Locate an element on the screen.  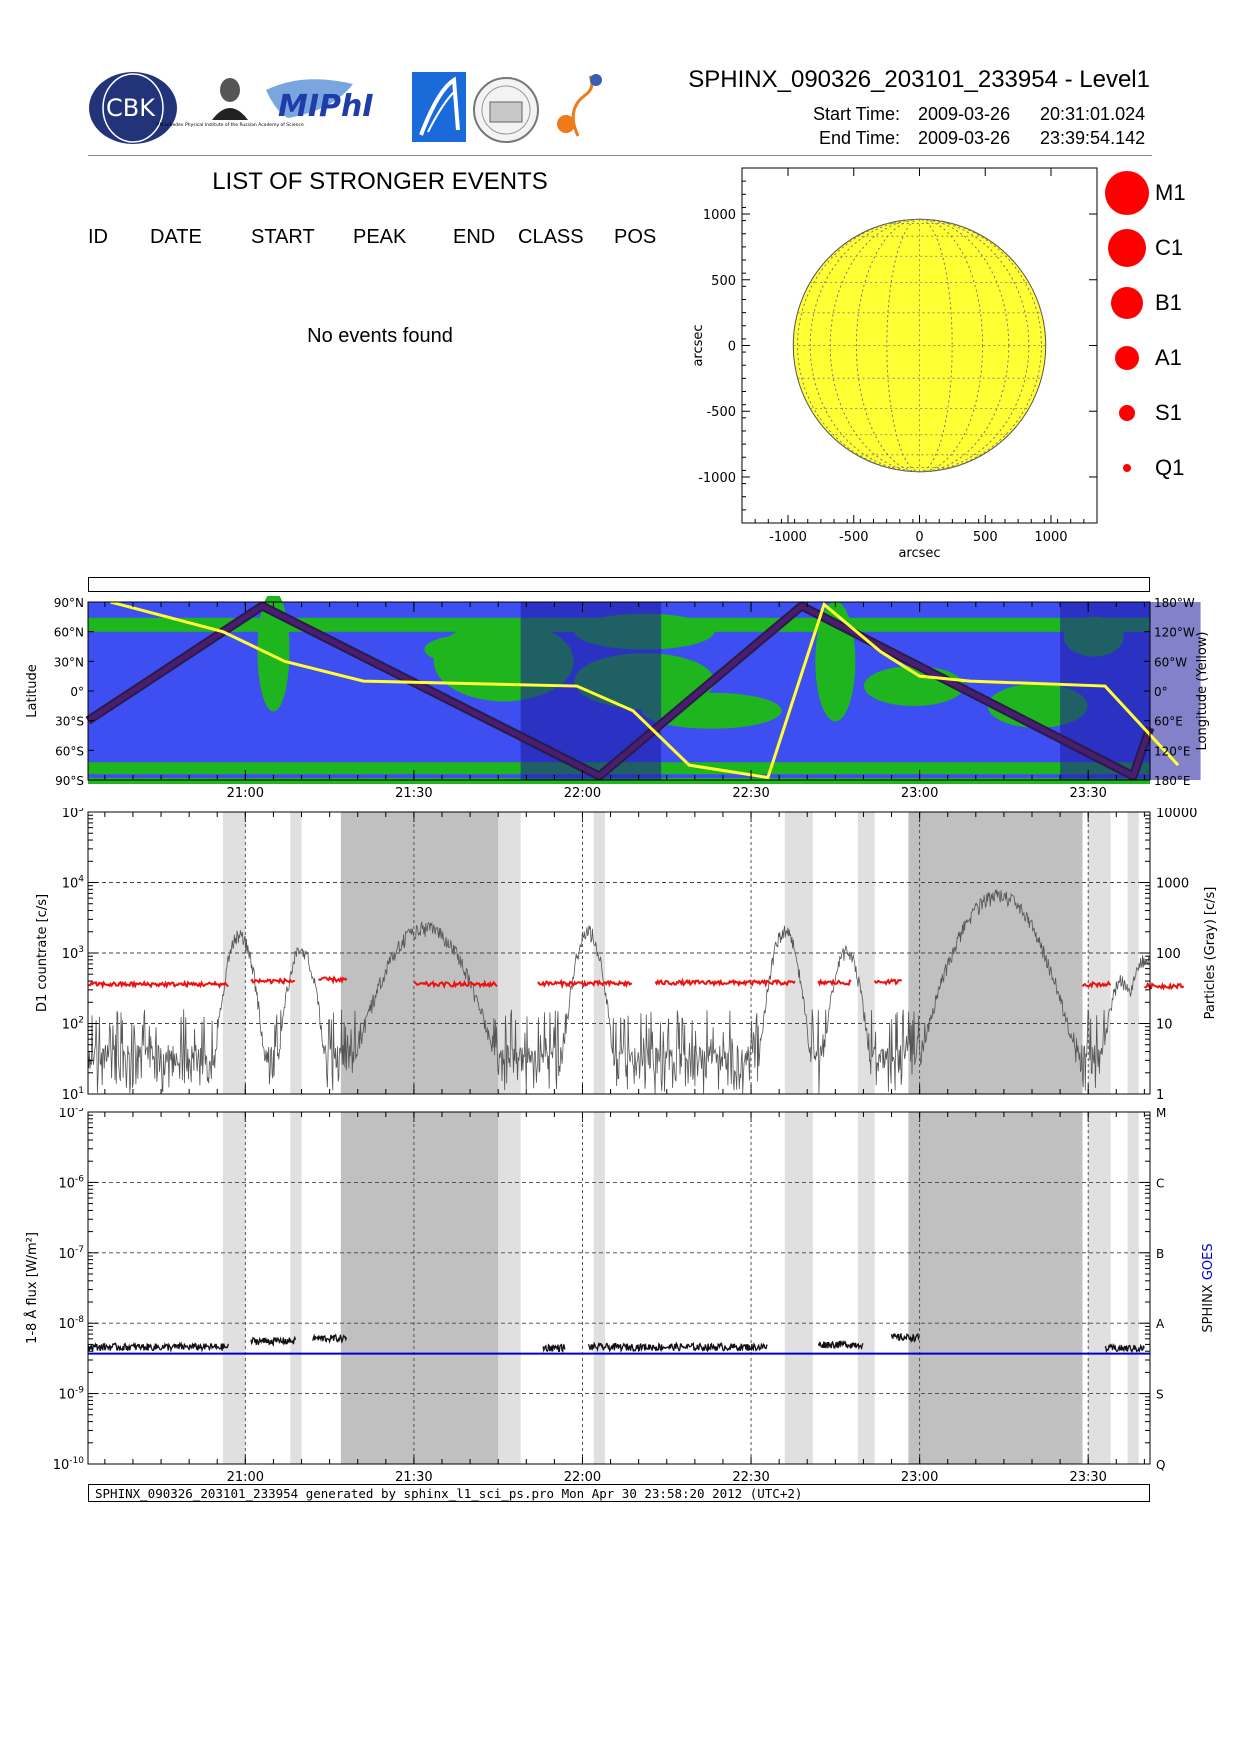
flux-y-tick-label-right: C is located at coordinates (1160, 1183).